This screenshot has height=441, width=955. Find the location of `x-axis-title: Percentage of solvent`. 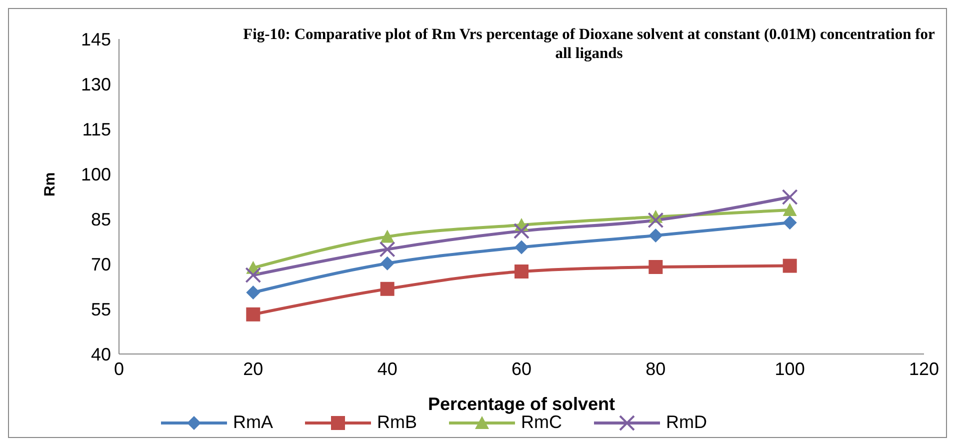

x-axis-title: Percentage of solvent is located at coordinates (522, 404).